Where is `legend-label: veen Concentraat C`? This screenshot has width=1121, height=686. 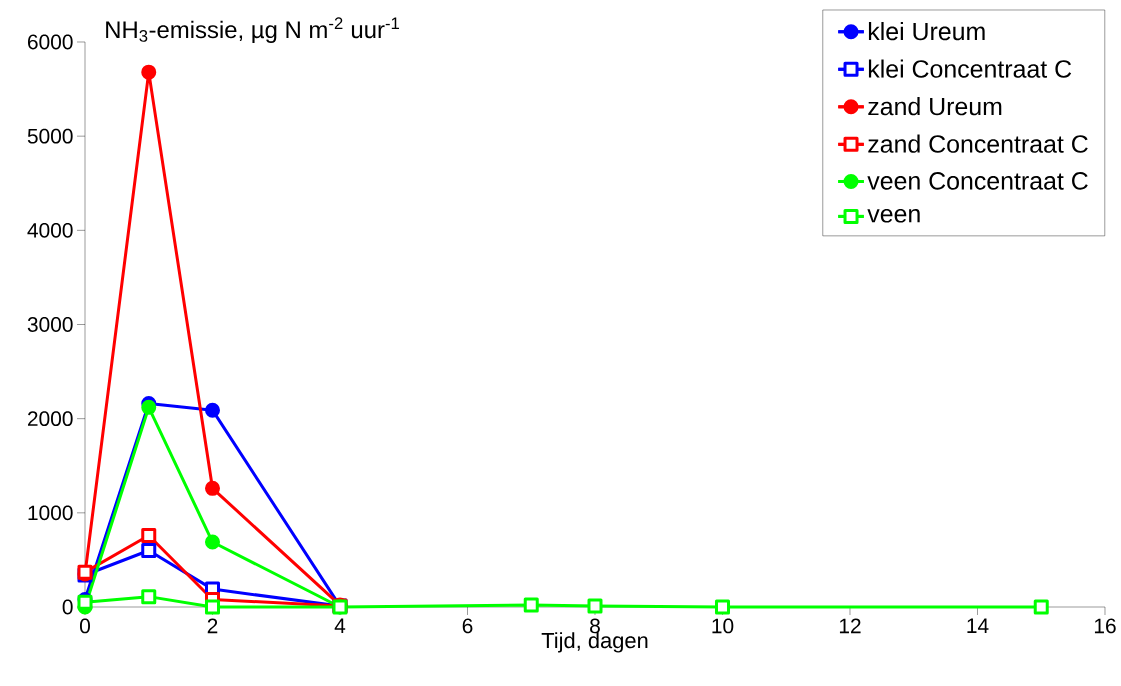
legend-label: veen Concentraat C is located at coordinates (977, 181).